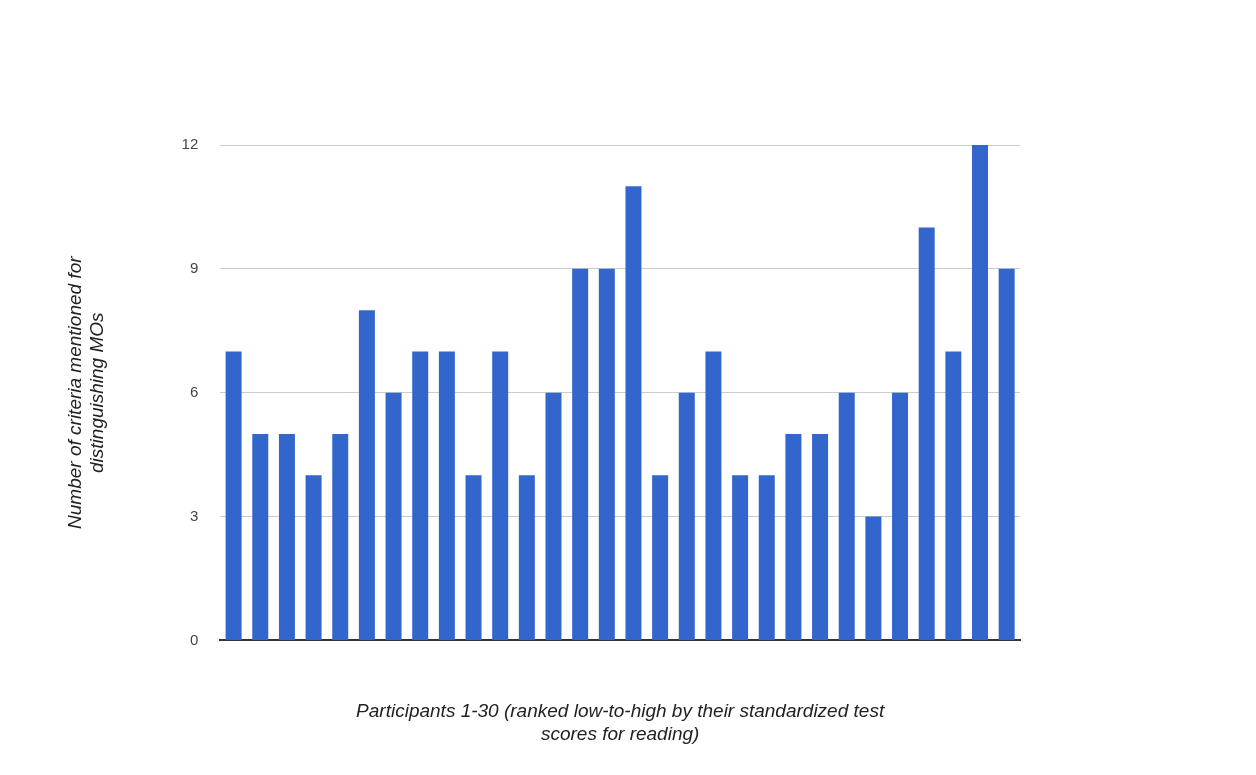 This screenshot has height=775, width=1256. What do you see at coordinates (194, 639) in the screenshot?
I see `y-tick-label: 0` at bounding box center [194, 639].